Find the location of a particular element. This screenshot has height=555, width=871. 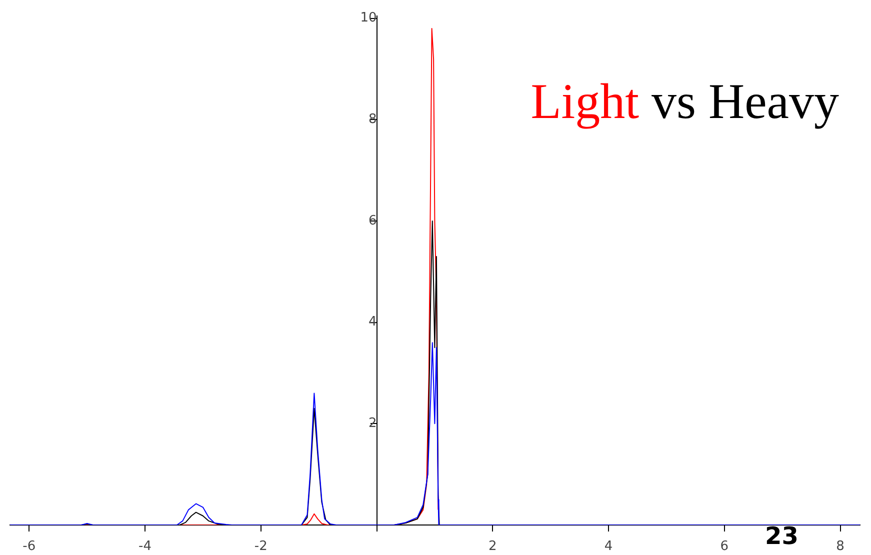

x-tick-label: -2 is located at coordinates (261, 546).